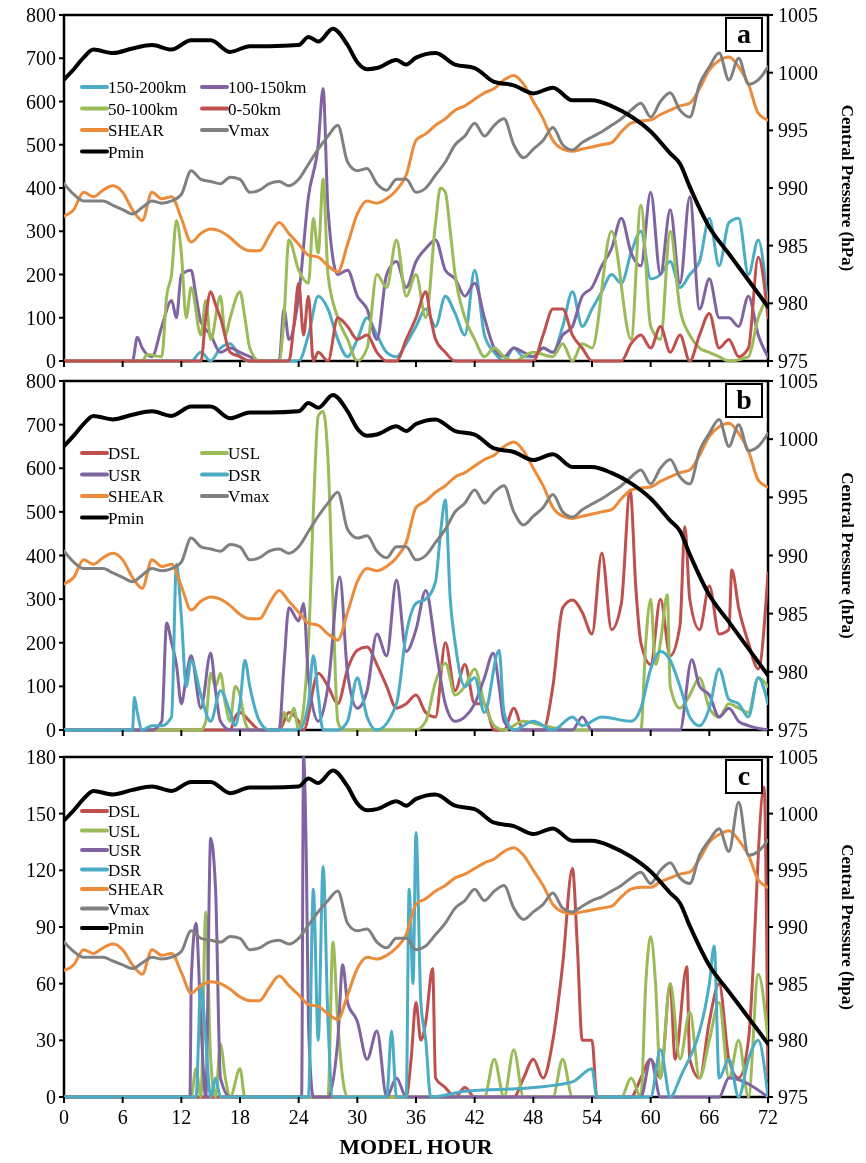 The width and height of the screenshot is (866, 1163). What do you see at coordinates (46, 983) in the screenshot?
I see `y-tick-label: 60` at bounding box center [46, 983].